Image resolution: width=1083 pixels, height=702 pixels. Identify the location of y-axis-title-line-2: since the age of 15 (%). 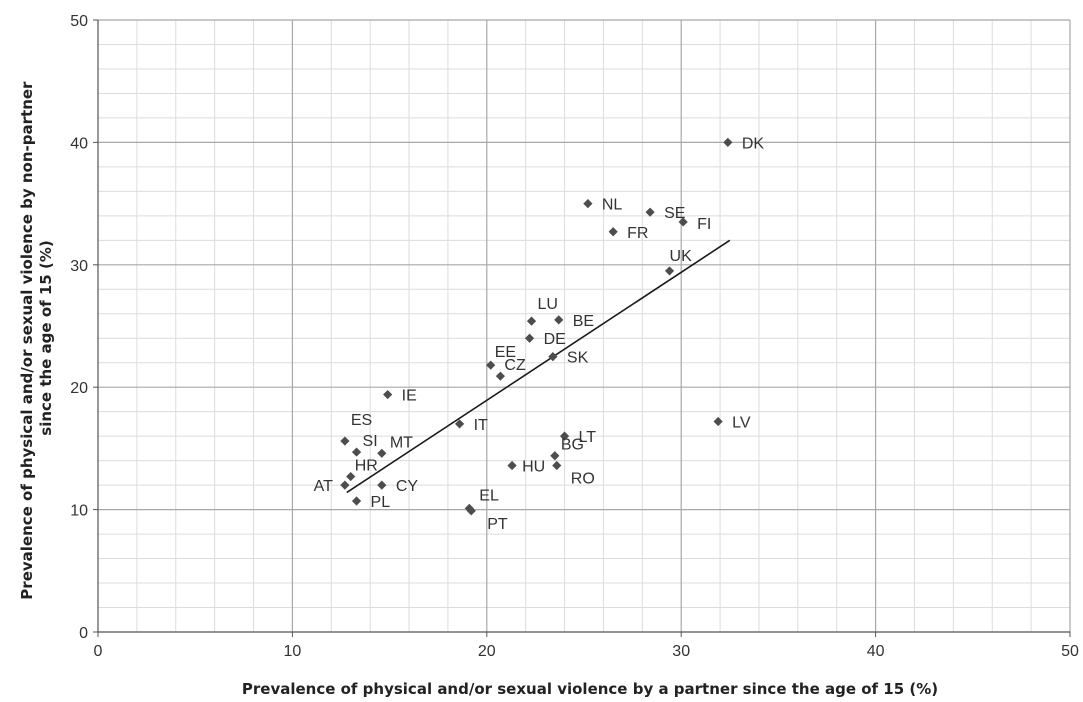
(46, 337).